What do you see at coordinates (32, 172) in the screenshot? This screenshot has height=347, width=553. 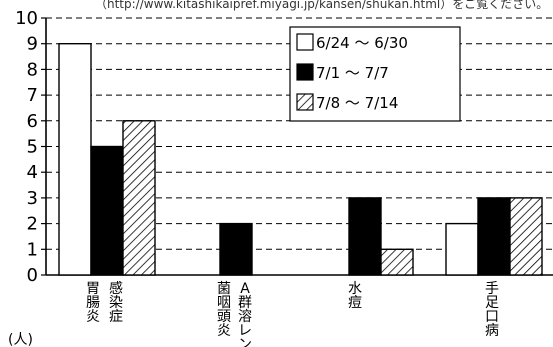 I see `y-tick-label: 4` at bounding box center [32, 172].